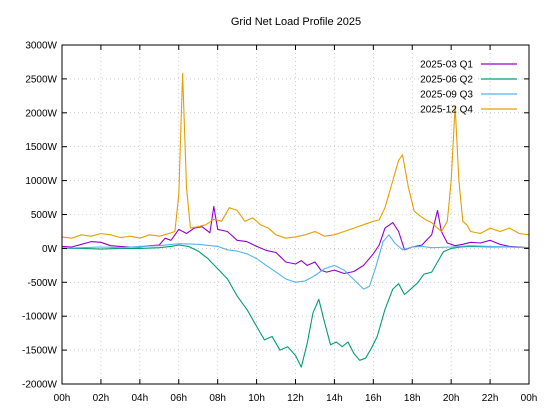 Image resolution: width=554 pixels, height=416 pixels. I want to click on y-tick-label: 2000W, so click(41, 113).